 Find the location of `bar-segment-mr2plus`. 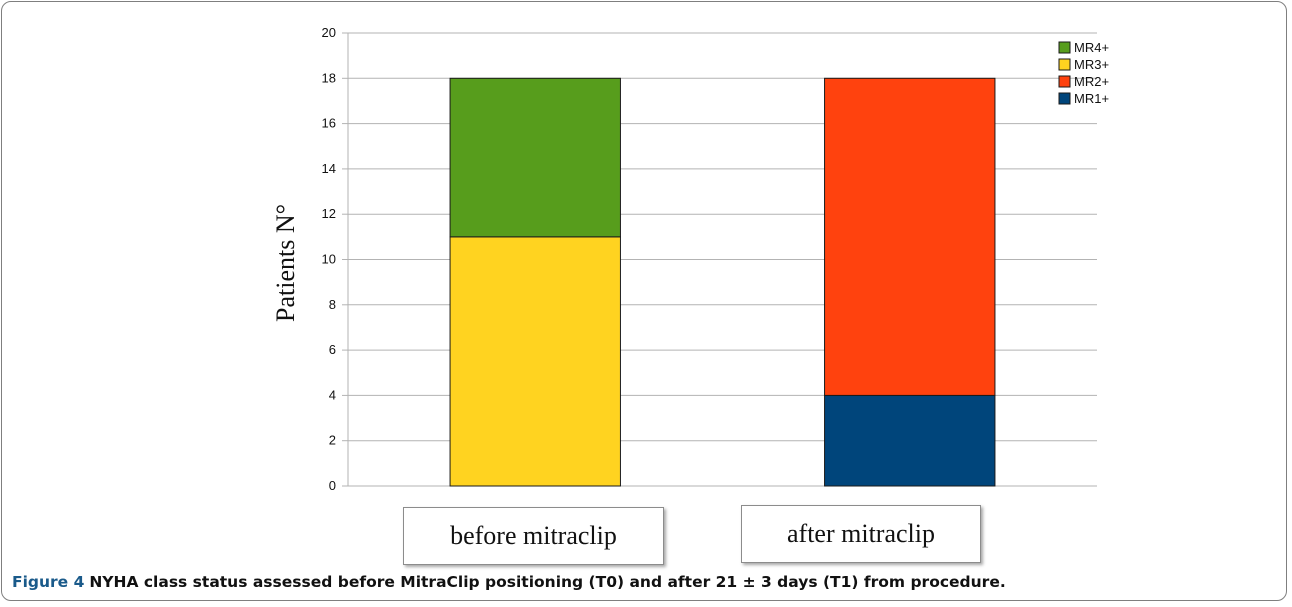

bar-segment-mr2plus is located at coordinates (910, 236).